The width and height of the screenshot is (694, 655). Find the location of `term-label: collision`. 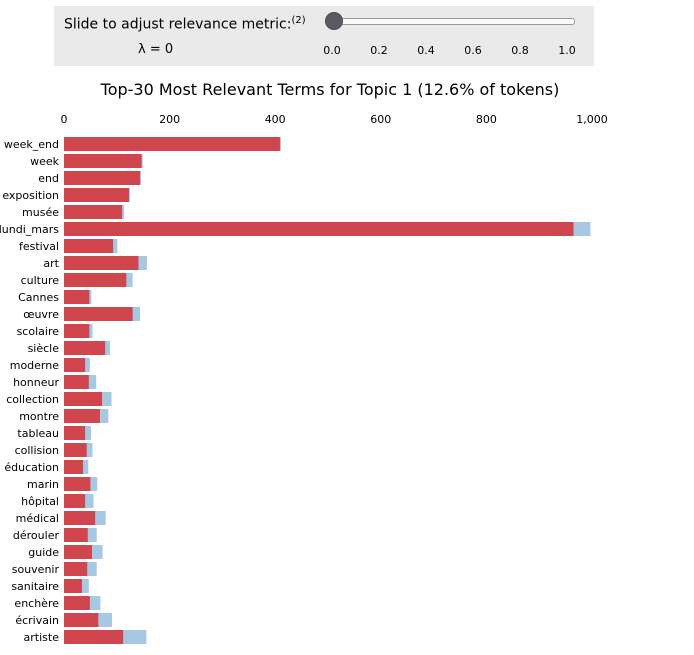

term-label: collision is located at coordinates (37, 450).